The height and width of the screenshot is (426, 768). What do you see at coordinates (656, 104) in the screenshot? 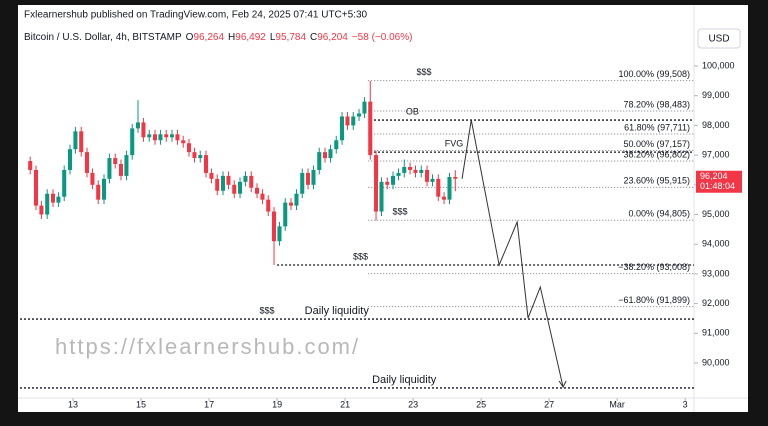
I see `fib-label: 78.20% (98,483)` at bounding box center [656, 104].